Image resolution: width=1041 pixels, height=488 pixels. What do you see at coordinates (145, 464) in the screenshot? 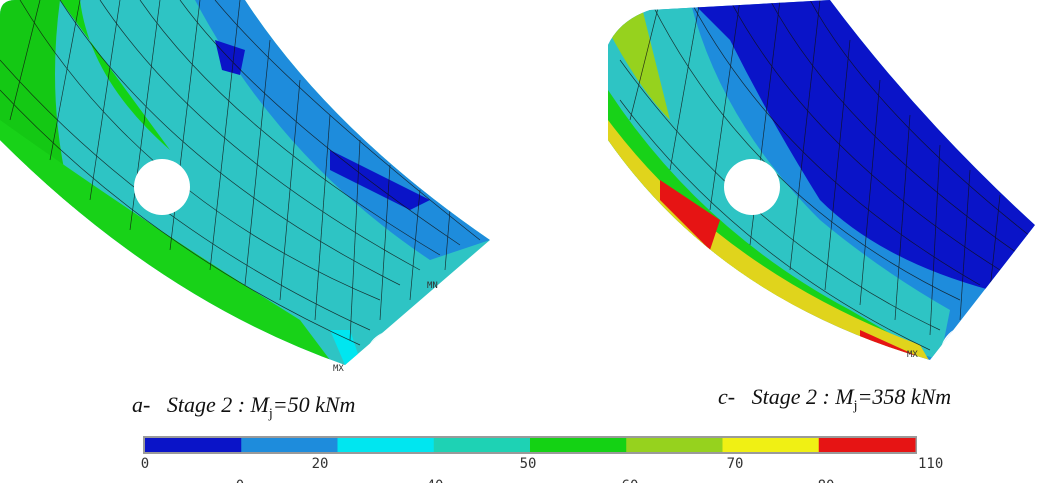
I see `legend-tick-label: 0` at bounding box center [145, 464].